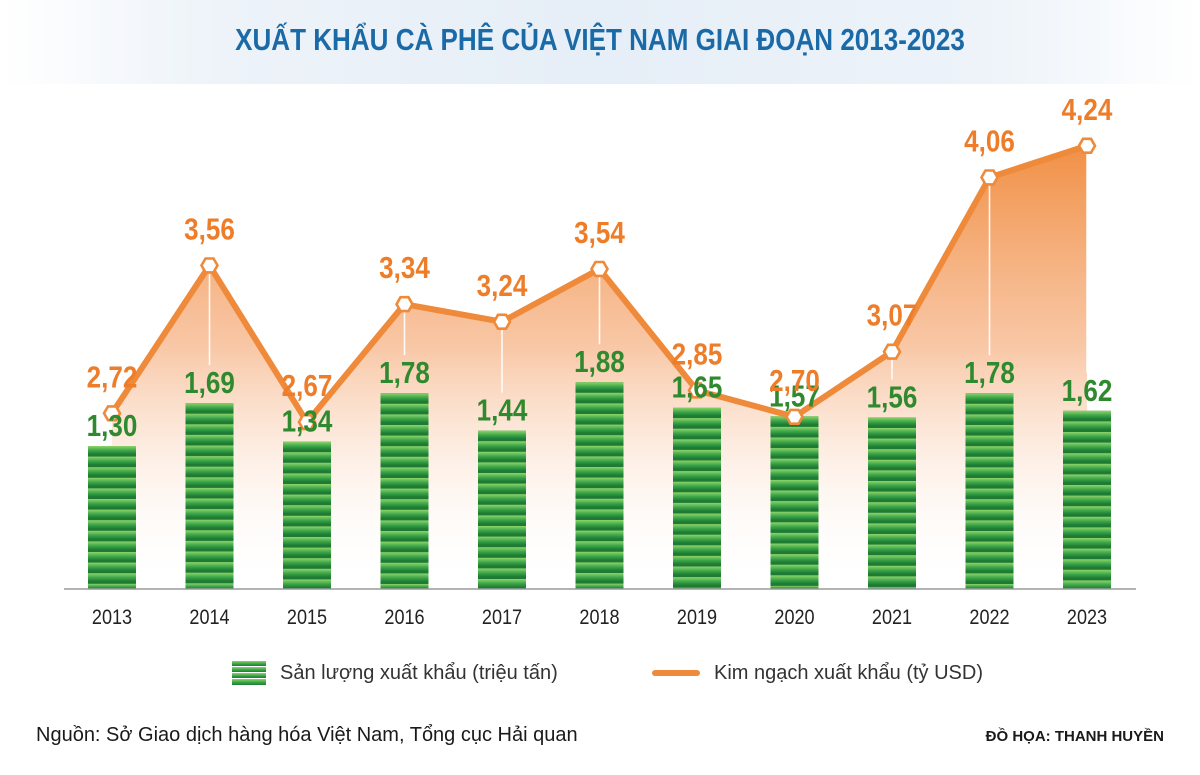  Describe the element at coordinates (1087, 110) in the screenshot. I see `line-value-label-2023: 4,24` at that location.